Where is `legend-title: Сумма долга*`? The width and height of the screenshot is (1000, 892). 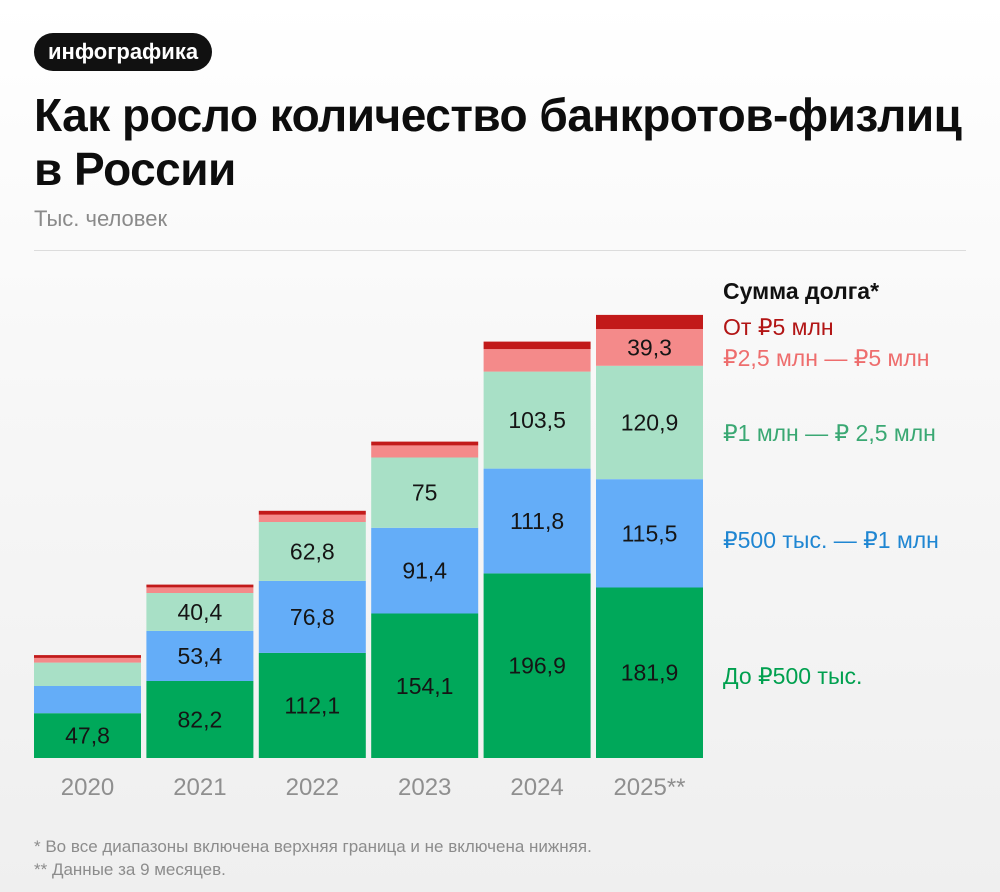 legend-title: Сумма долга* is located at coordinates (801, 291).